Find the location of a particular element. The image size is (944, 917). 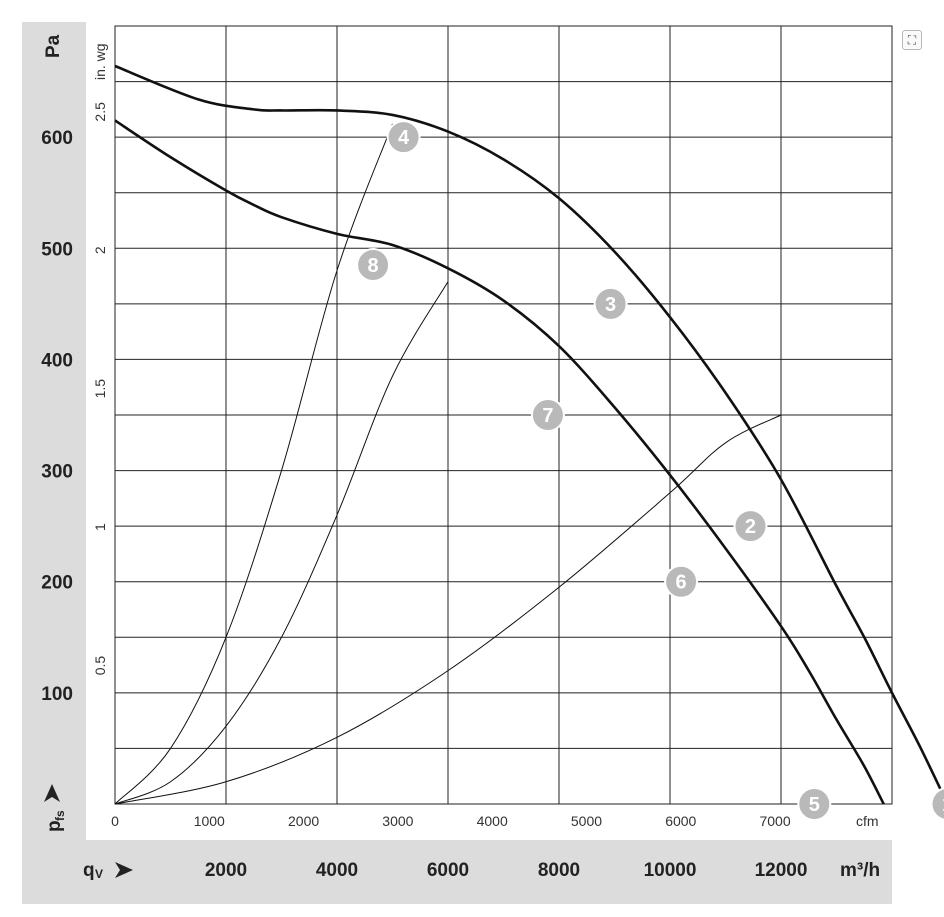

cfm-tick-label: 2000 is located at coordinates (303, 821).